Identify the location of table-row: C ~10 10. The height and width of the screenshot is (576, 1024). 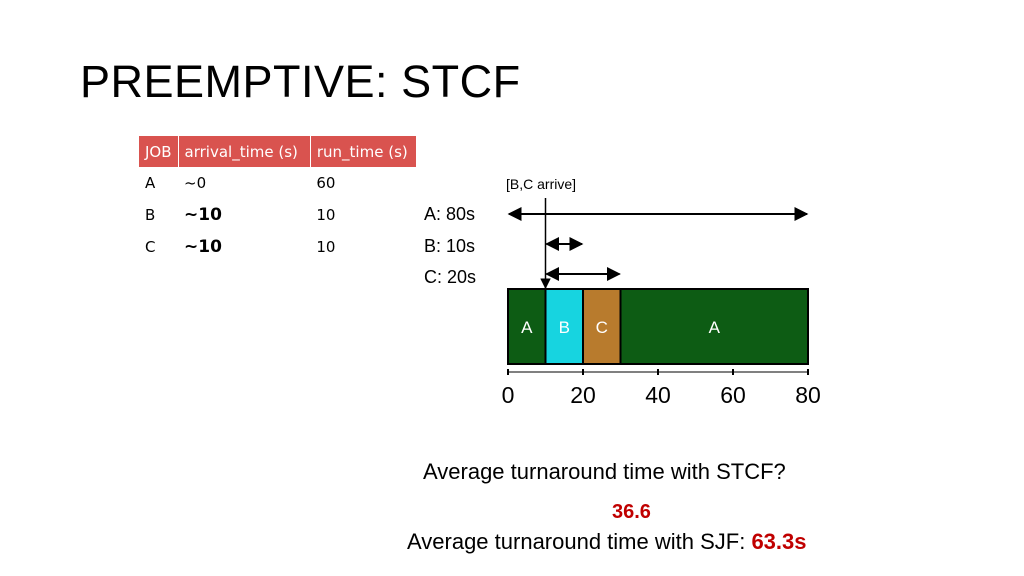
(277, 247).